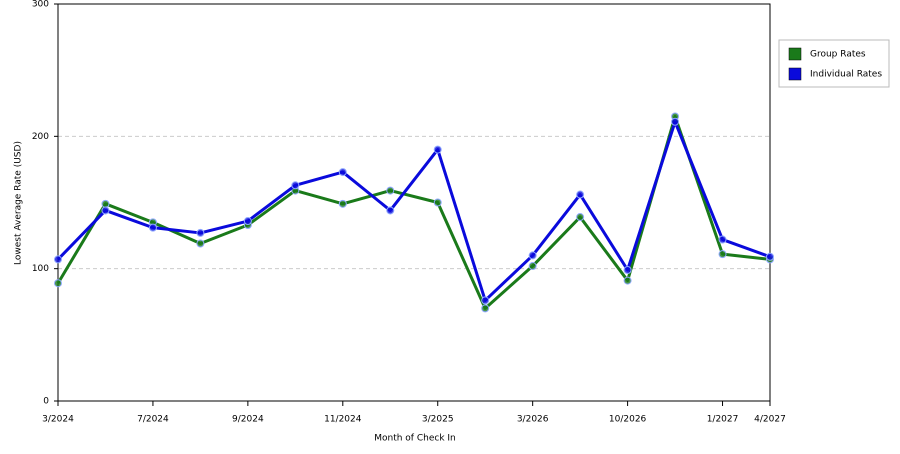 The width and height of the screenshot is (900, 454). Describe the element at coordinates (415, 439) in the screenshot. I see `x-axis-label: Month of Check In` at that location.